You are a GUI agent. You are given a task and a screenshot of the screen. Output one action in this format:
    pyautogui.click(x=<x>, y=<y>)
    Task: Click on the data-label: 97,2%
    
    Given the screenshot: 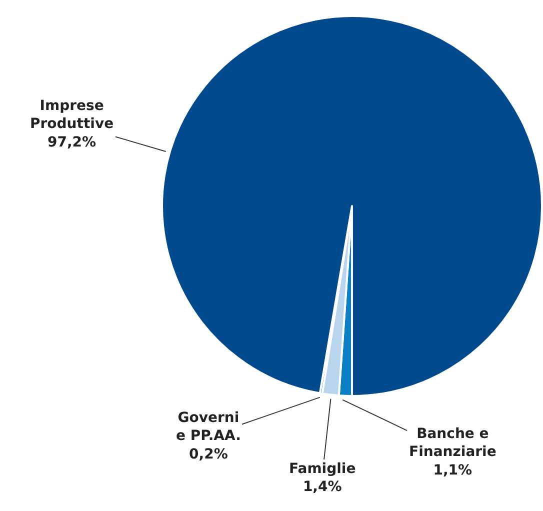 What is the action you would take?
    pyautogui.click(x=72, y=142)
    